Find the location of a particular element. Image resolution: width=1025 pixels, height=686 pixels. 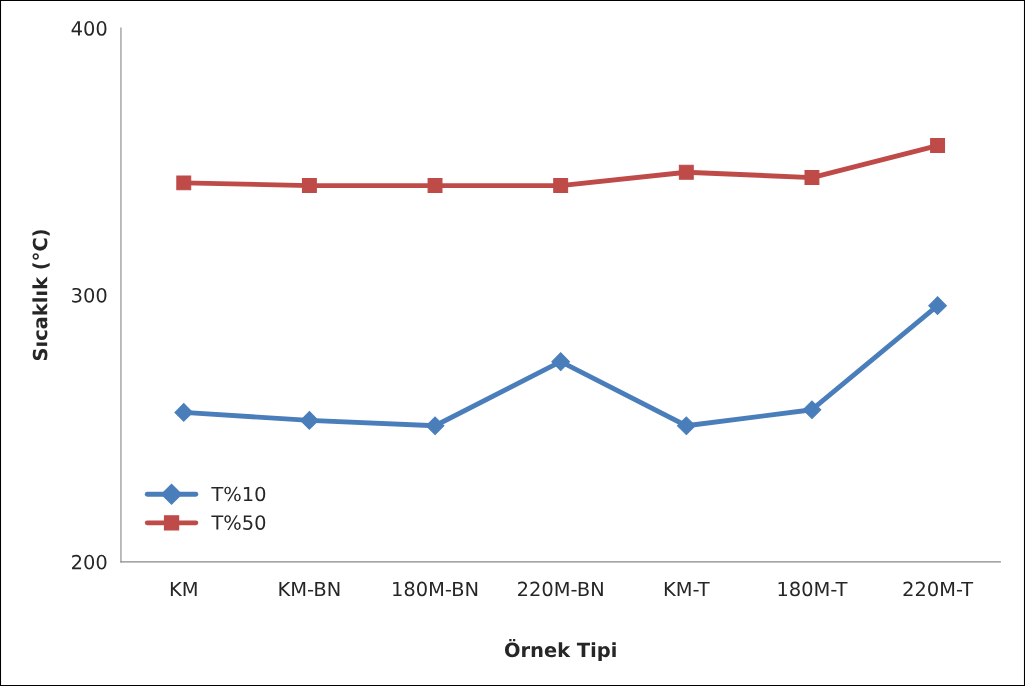

x-tick-label: 220M-T is located at coordinates (938, 589).